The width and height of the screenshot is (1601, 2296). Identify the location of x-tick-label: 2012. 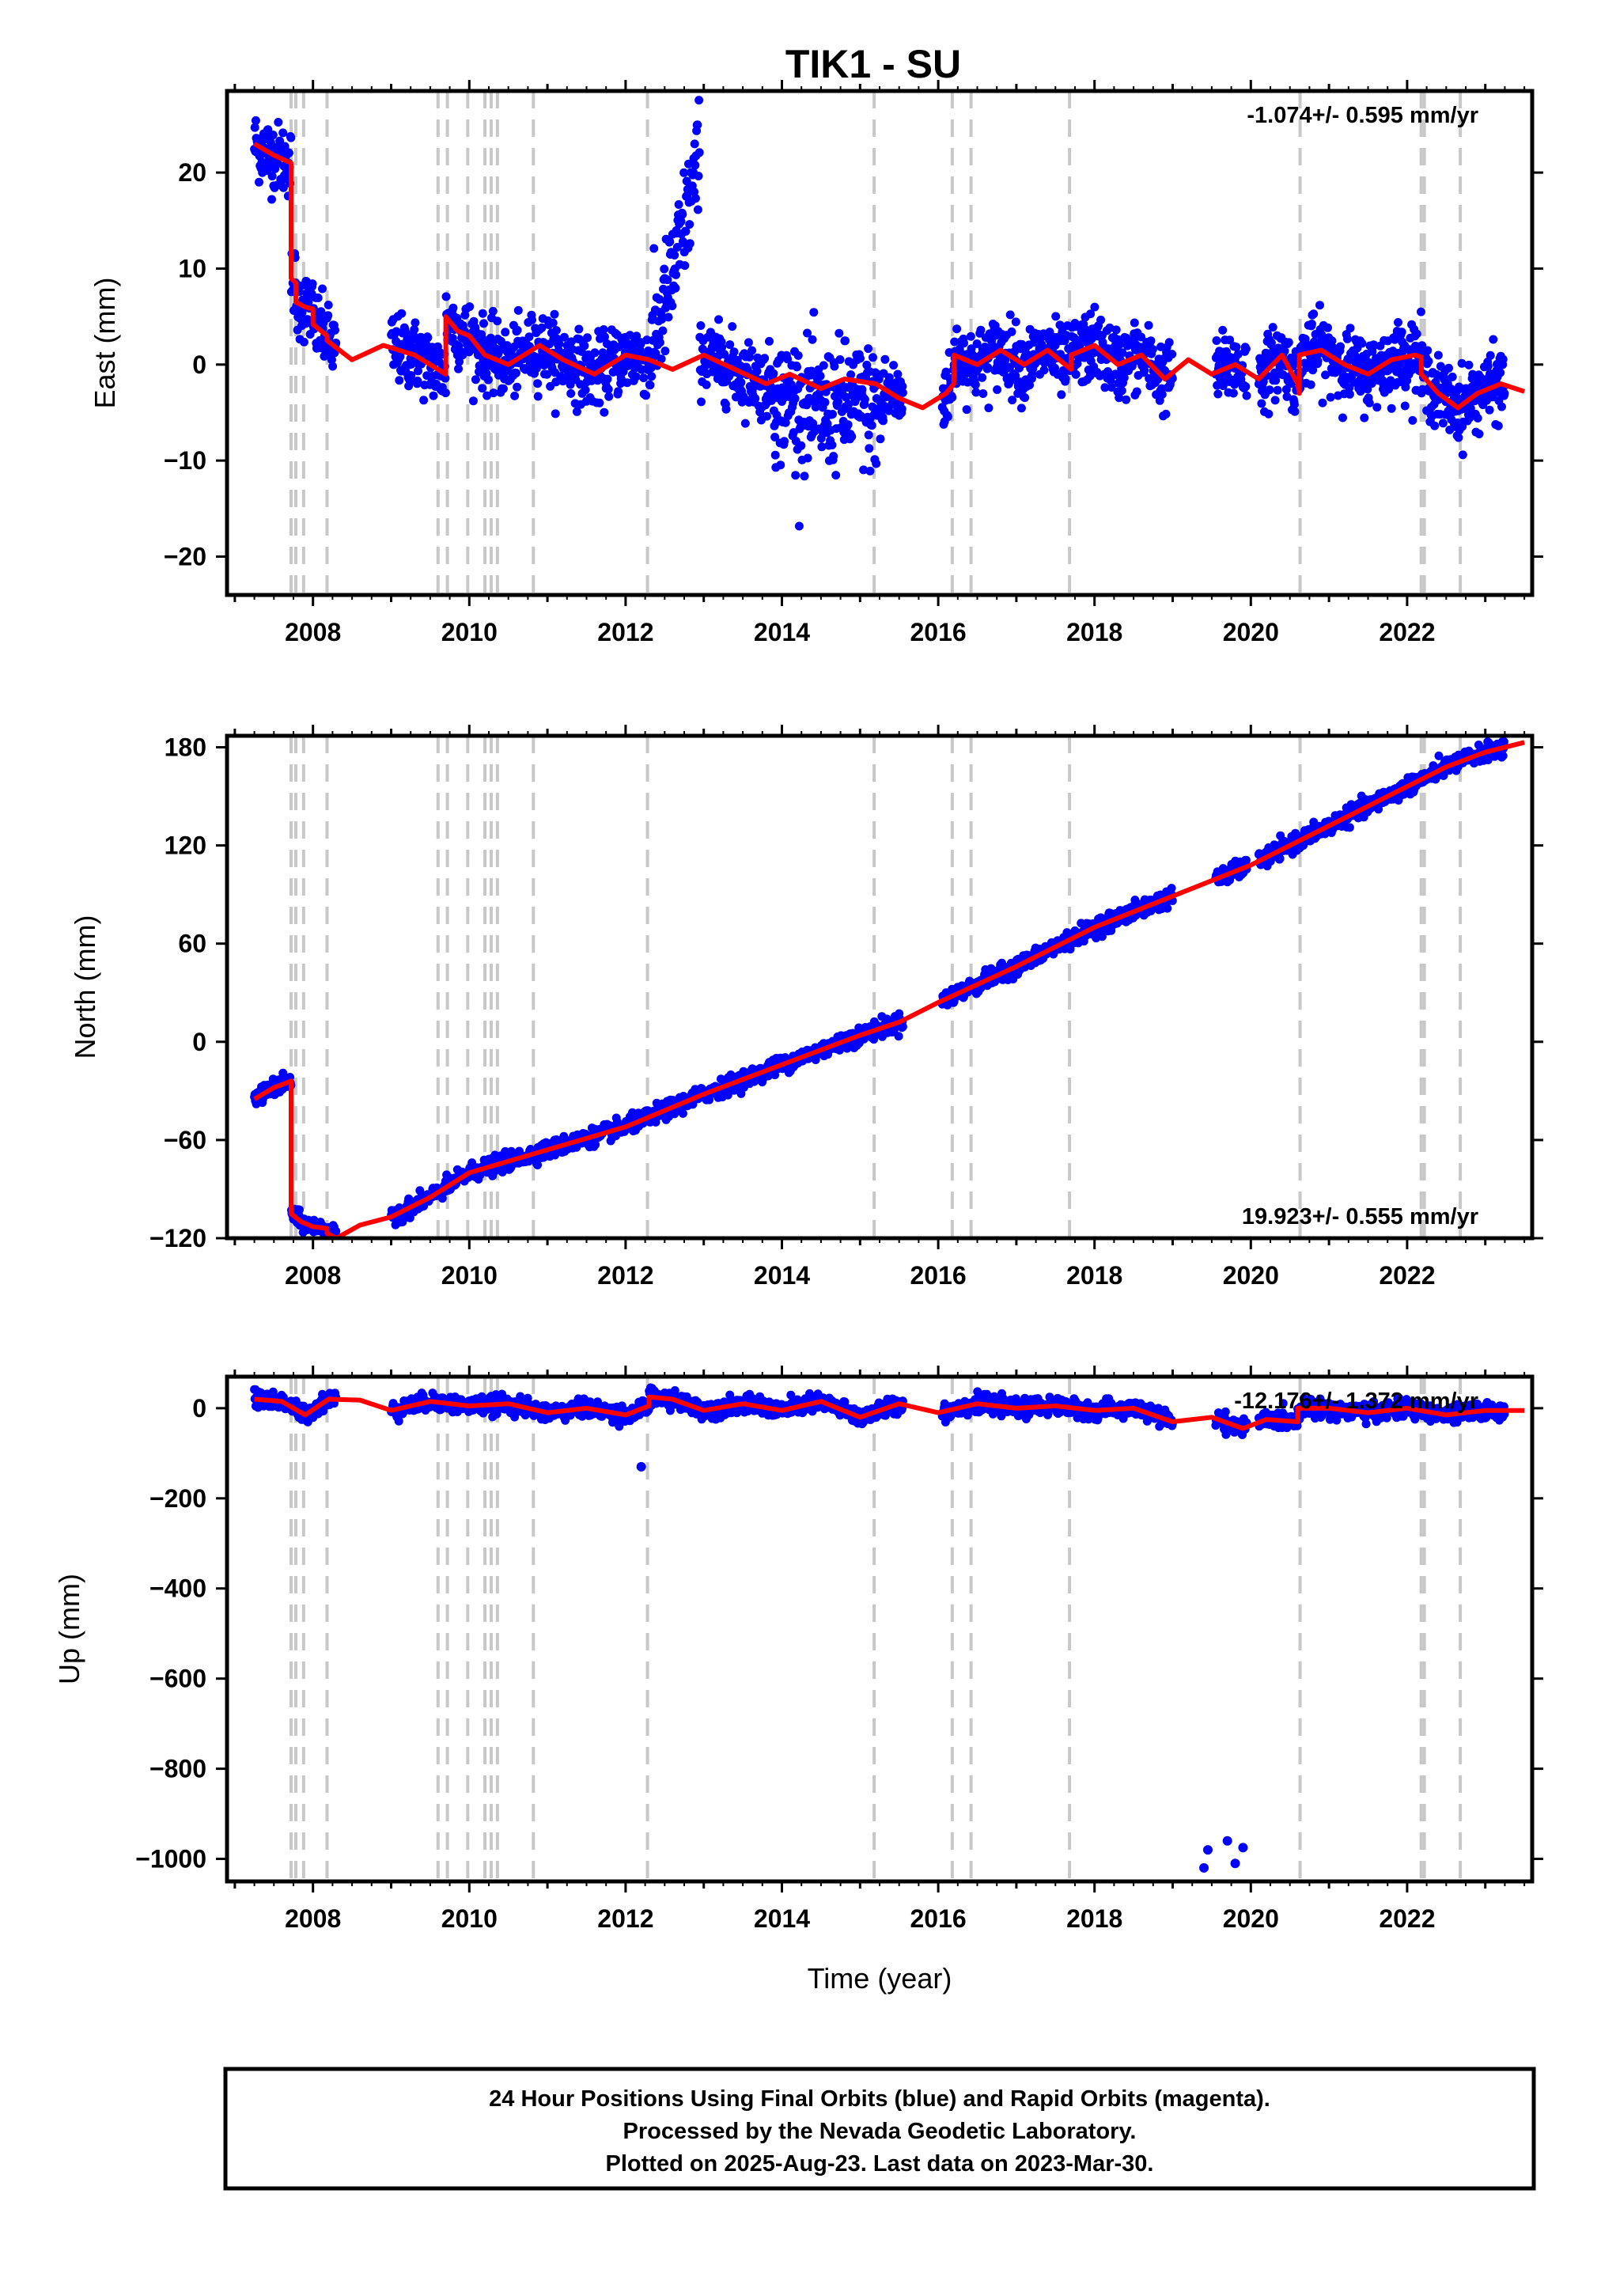
(625, 632).